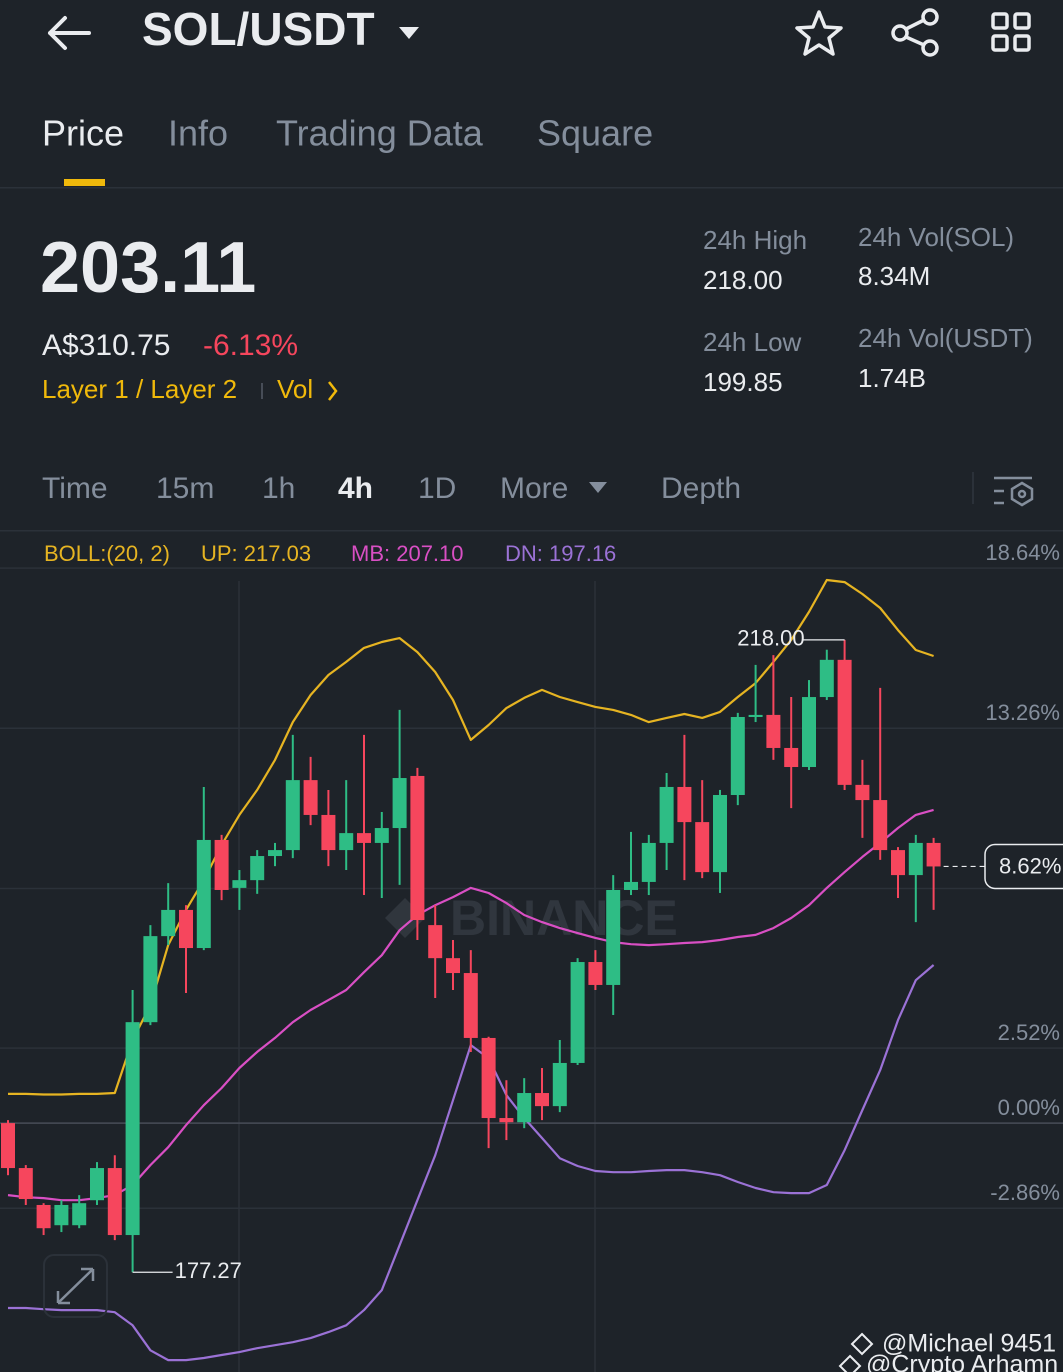  Describe the element at coordinates (892, 378) in the screenshot. I see `stat-value: 1.74B` at that location.